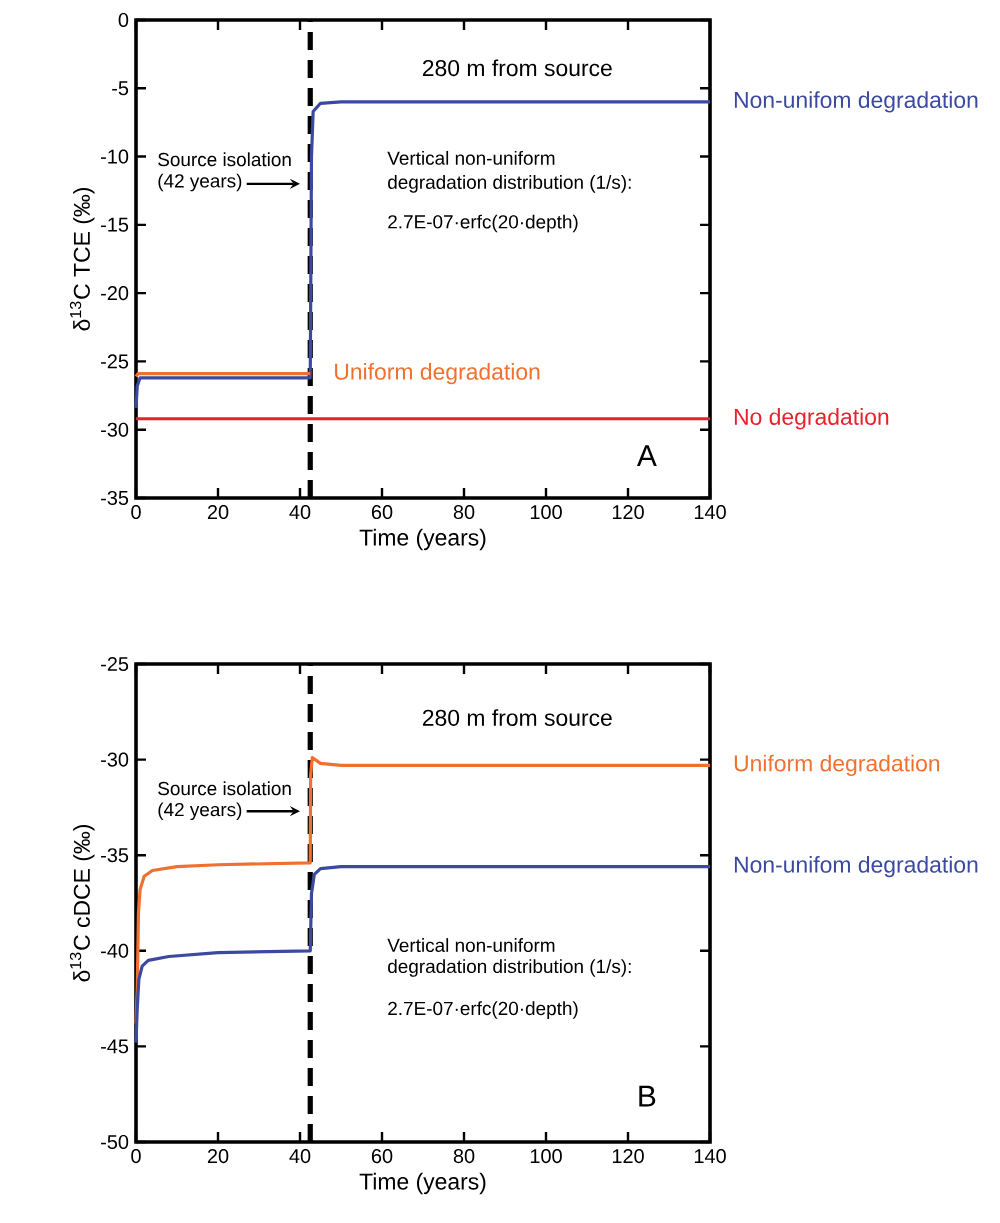 This screenshot has width=1000, height=1223. What do you see at coordinates (646, 455) in the screenshot?
I see `annotation: A` at bounding box center [646, 455].